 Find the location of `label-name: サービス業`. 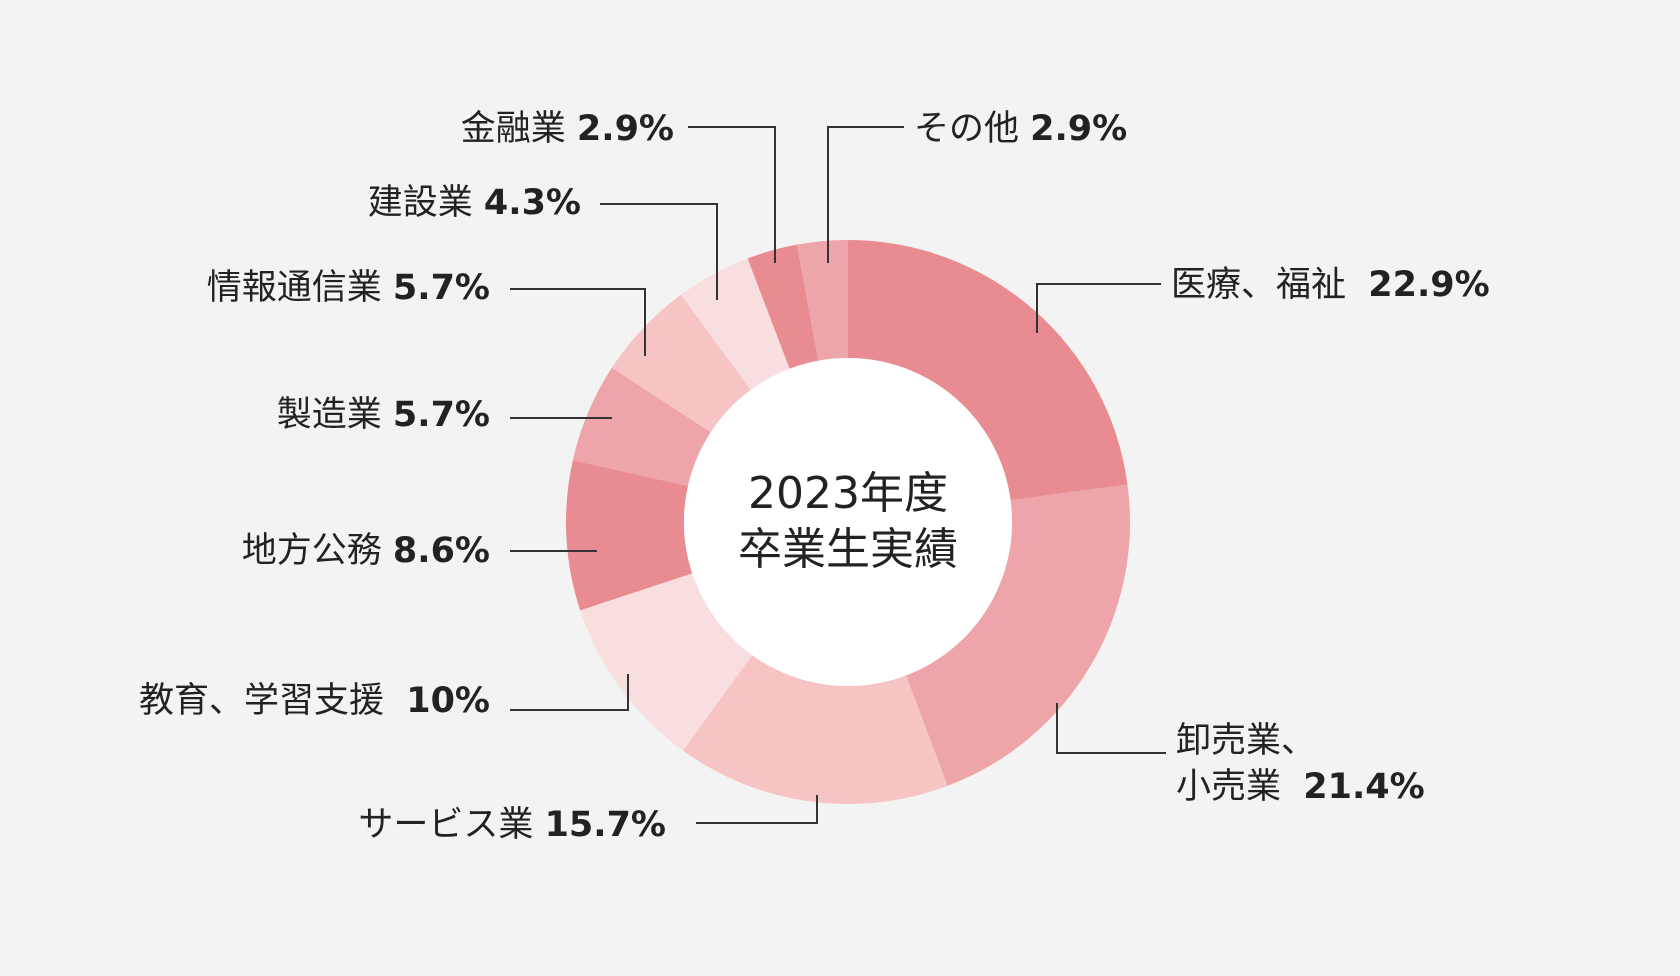

label-name: サービス業 is located at coordinates (446, 825).